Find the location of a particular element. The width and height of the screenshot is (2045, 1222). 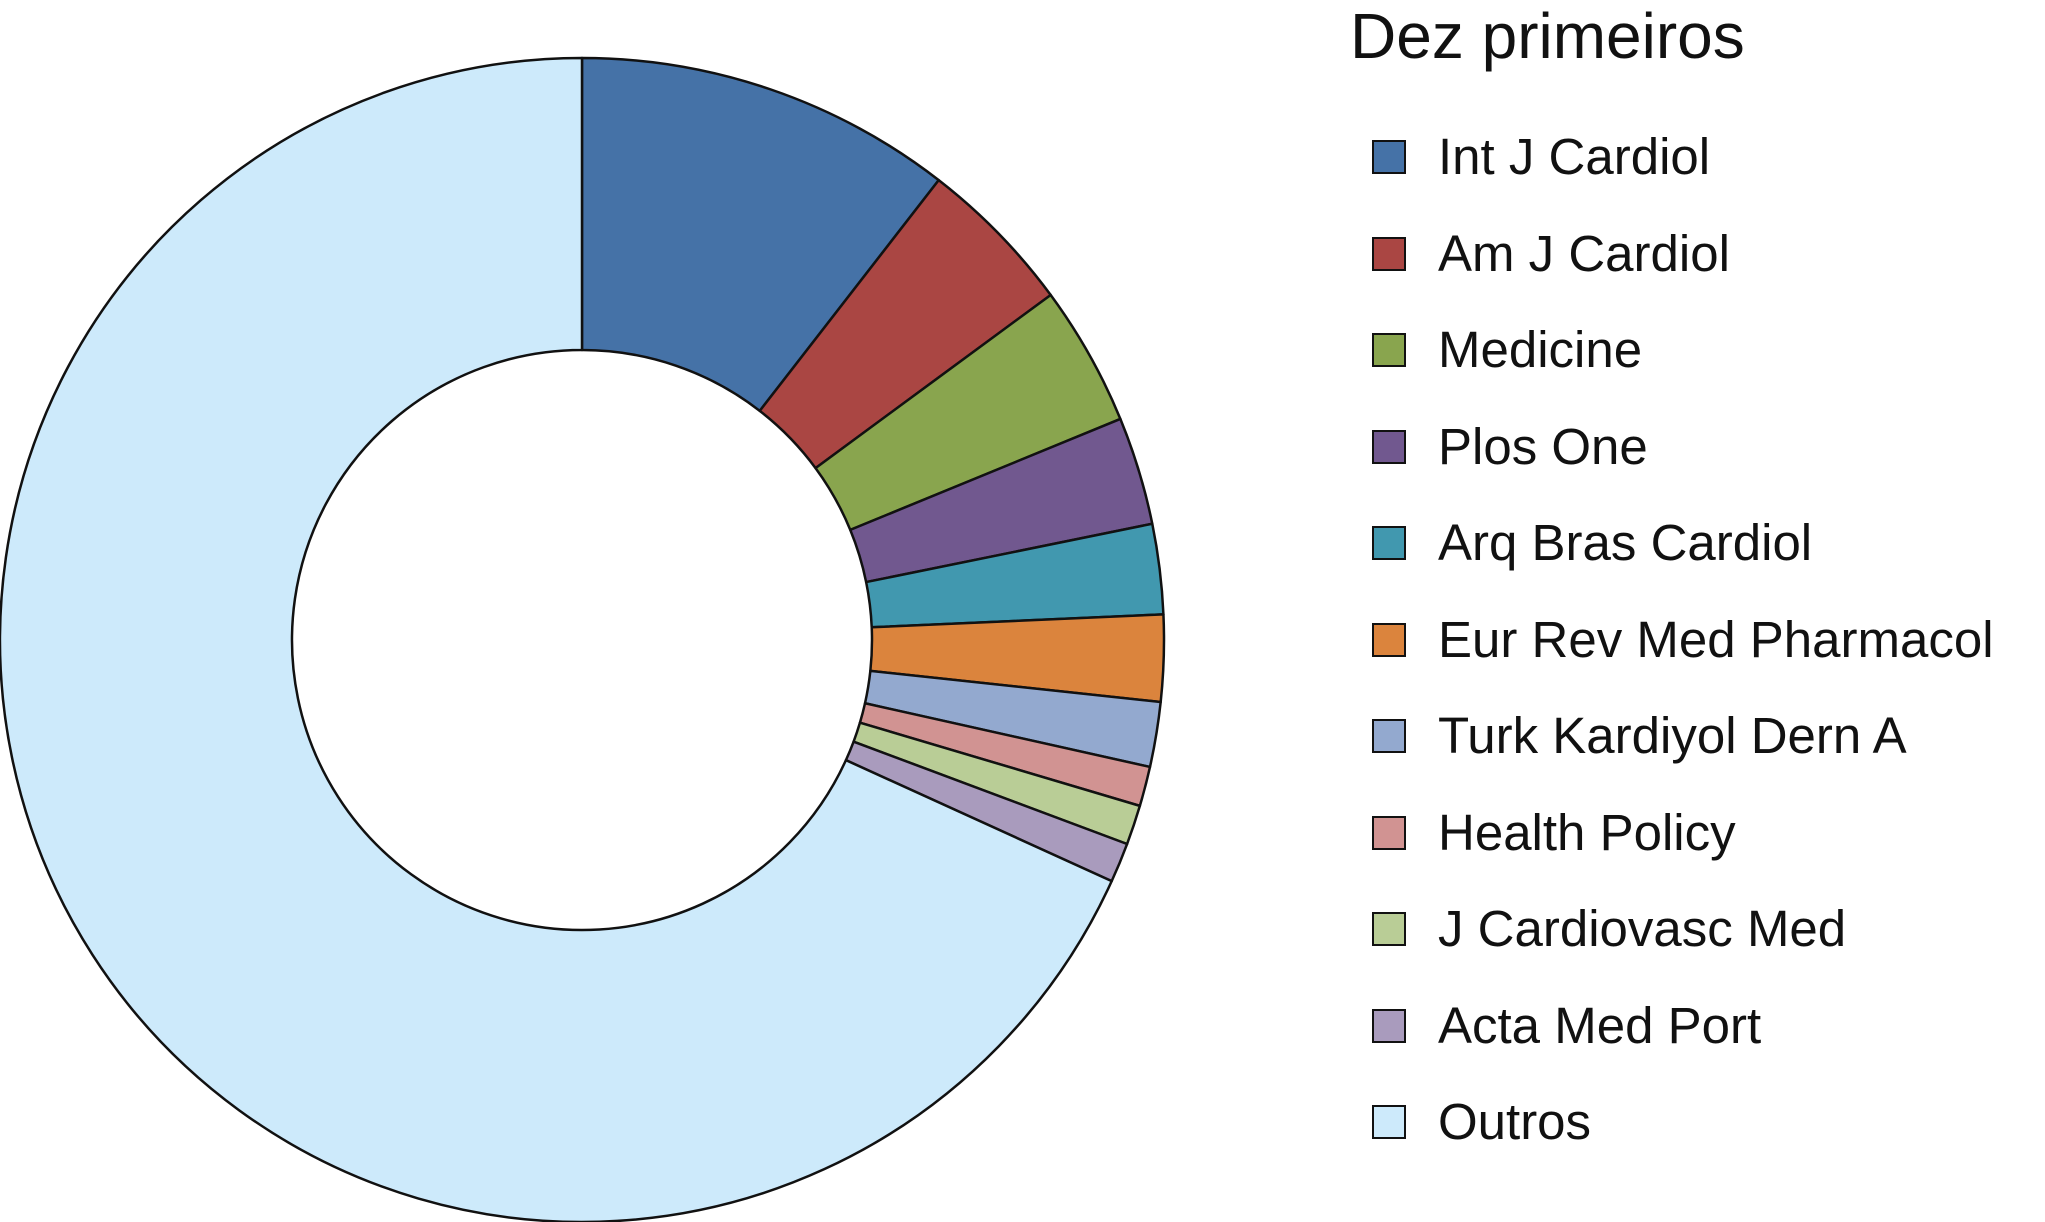

legend-item-arq-bras-cardiol: Arq Bras Cardiol is located at coordinates (1683, 554).